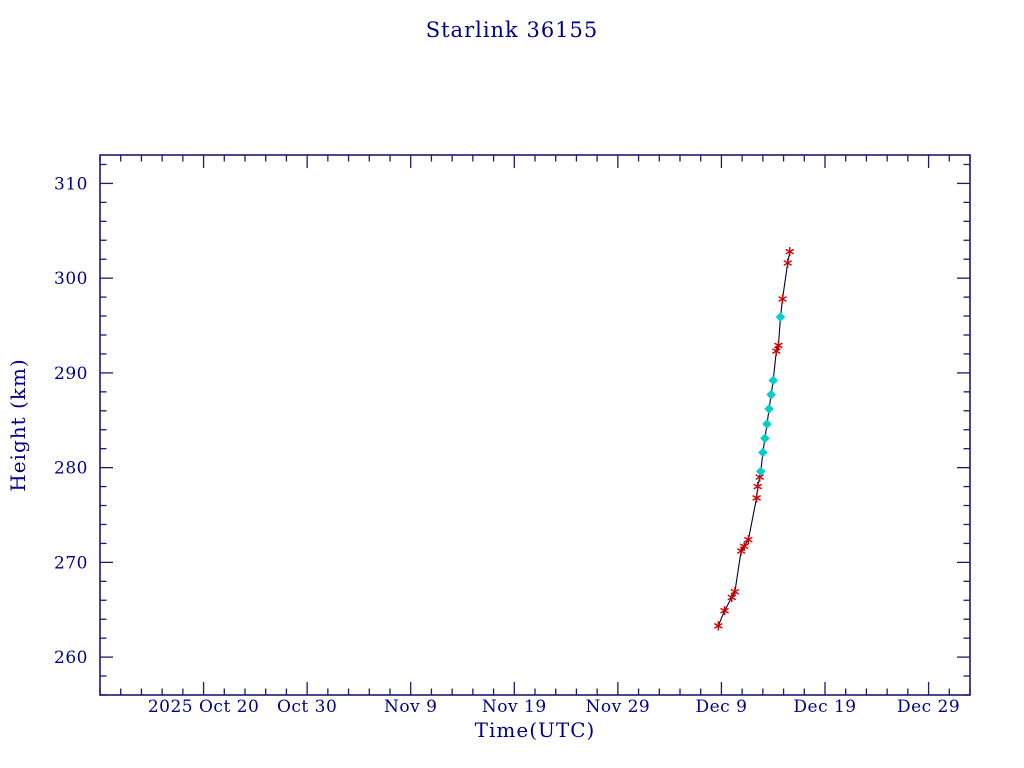 This screenshot has width=1024, height=768. Describe the element at coordinates (410, 707) in the screenshot. I see `x-tick-label: Nov 9` at that location.